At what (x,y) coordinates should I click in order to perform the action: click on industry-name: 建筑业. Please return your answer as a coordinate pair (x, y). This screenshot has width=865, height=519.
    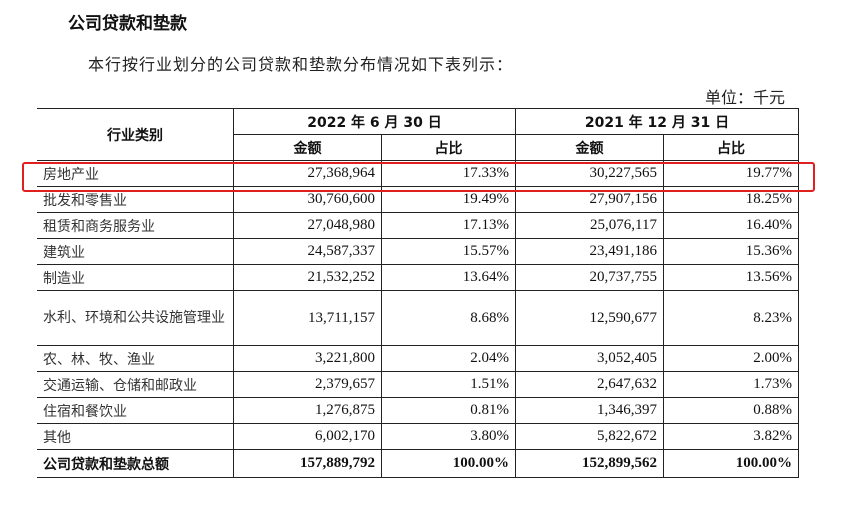
    Looking at the image, I should click on (135, 251).